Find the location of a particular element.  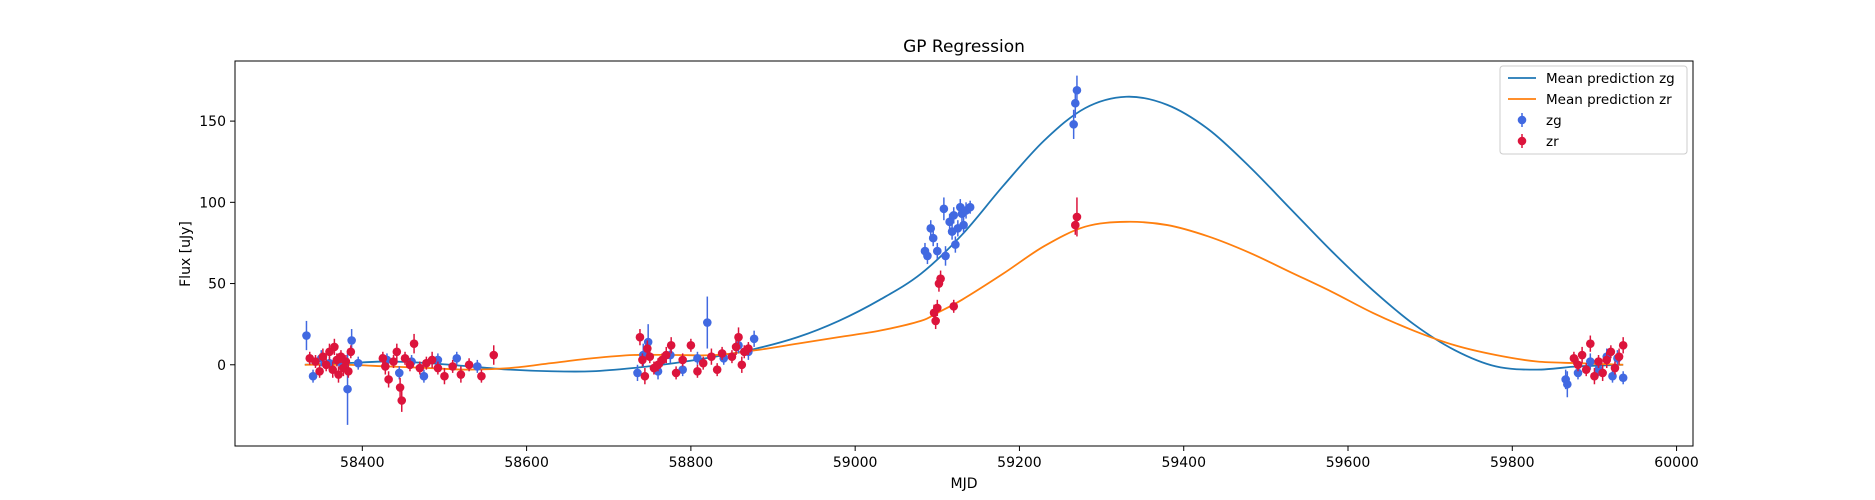

legend: Mean prediction zg Mean prediction zr zg zr is located at coordinates (1593, 110).